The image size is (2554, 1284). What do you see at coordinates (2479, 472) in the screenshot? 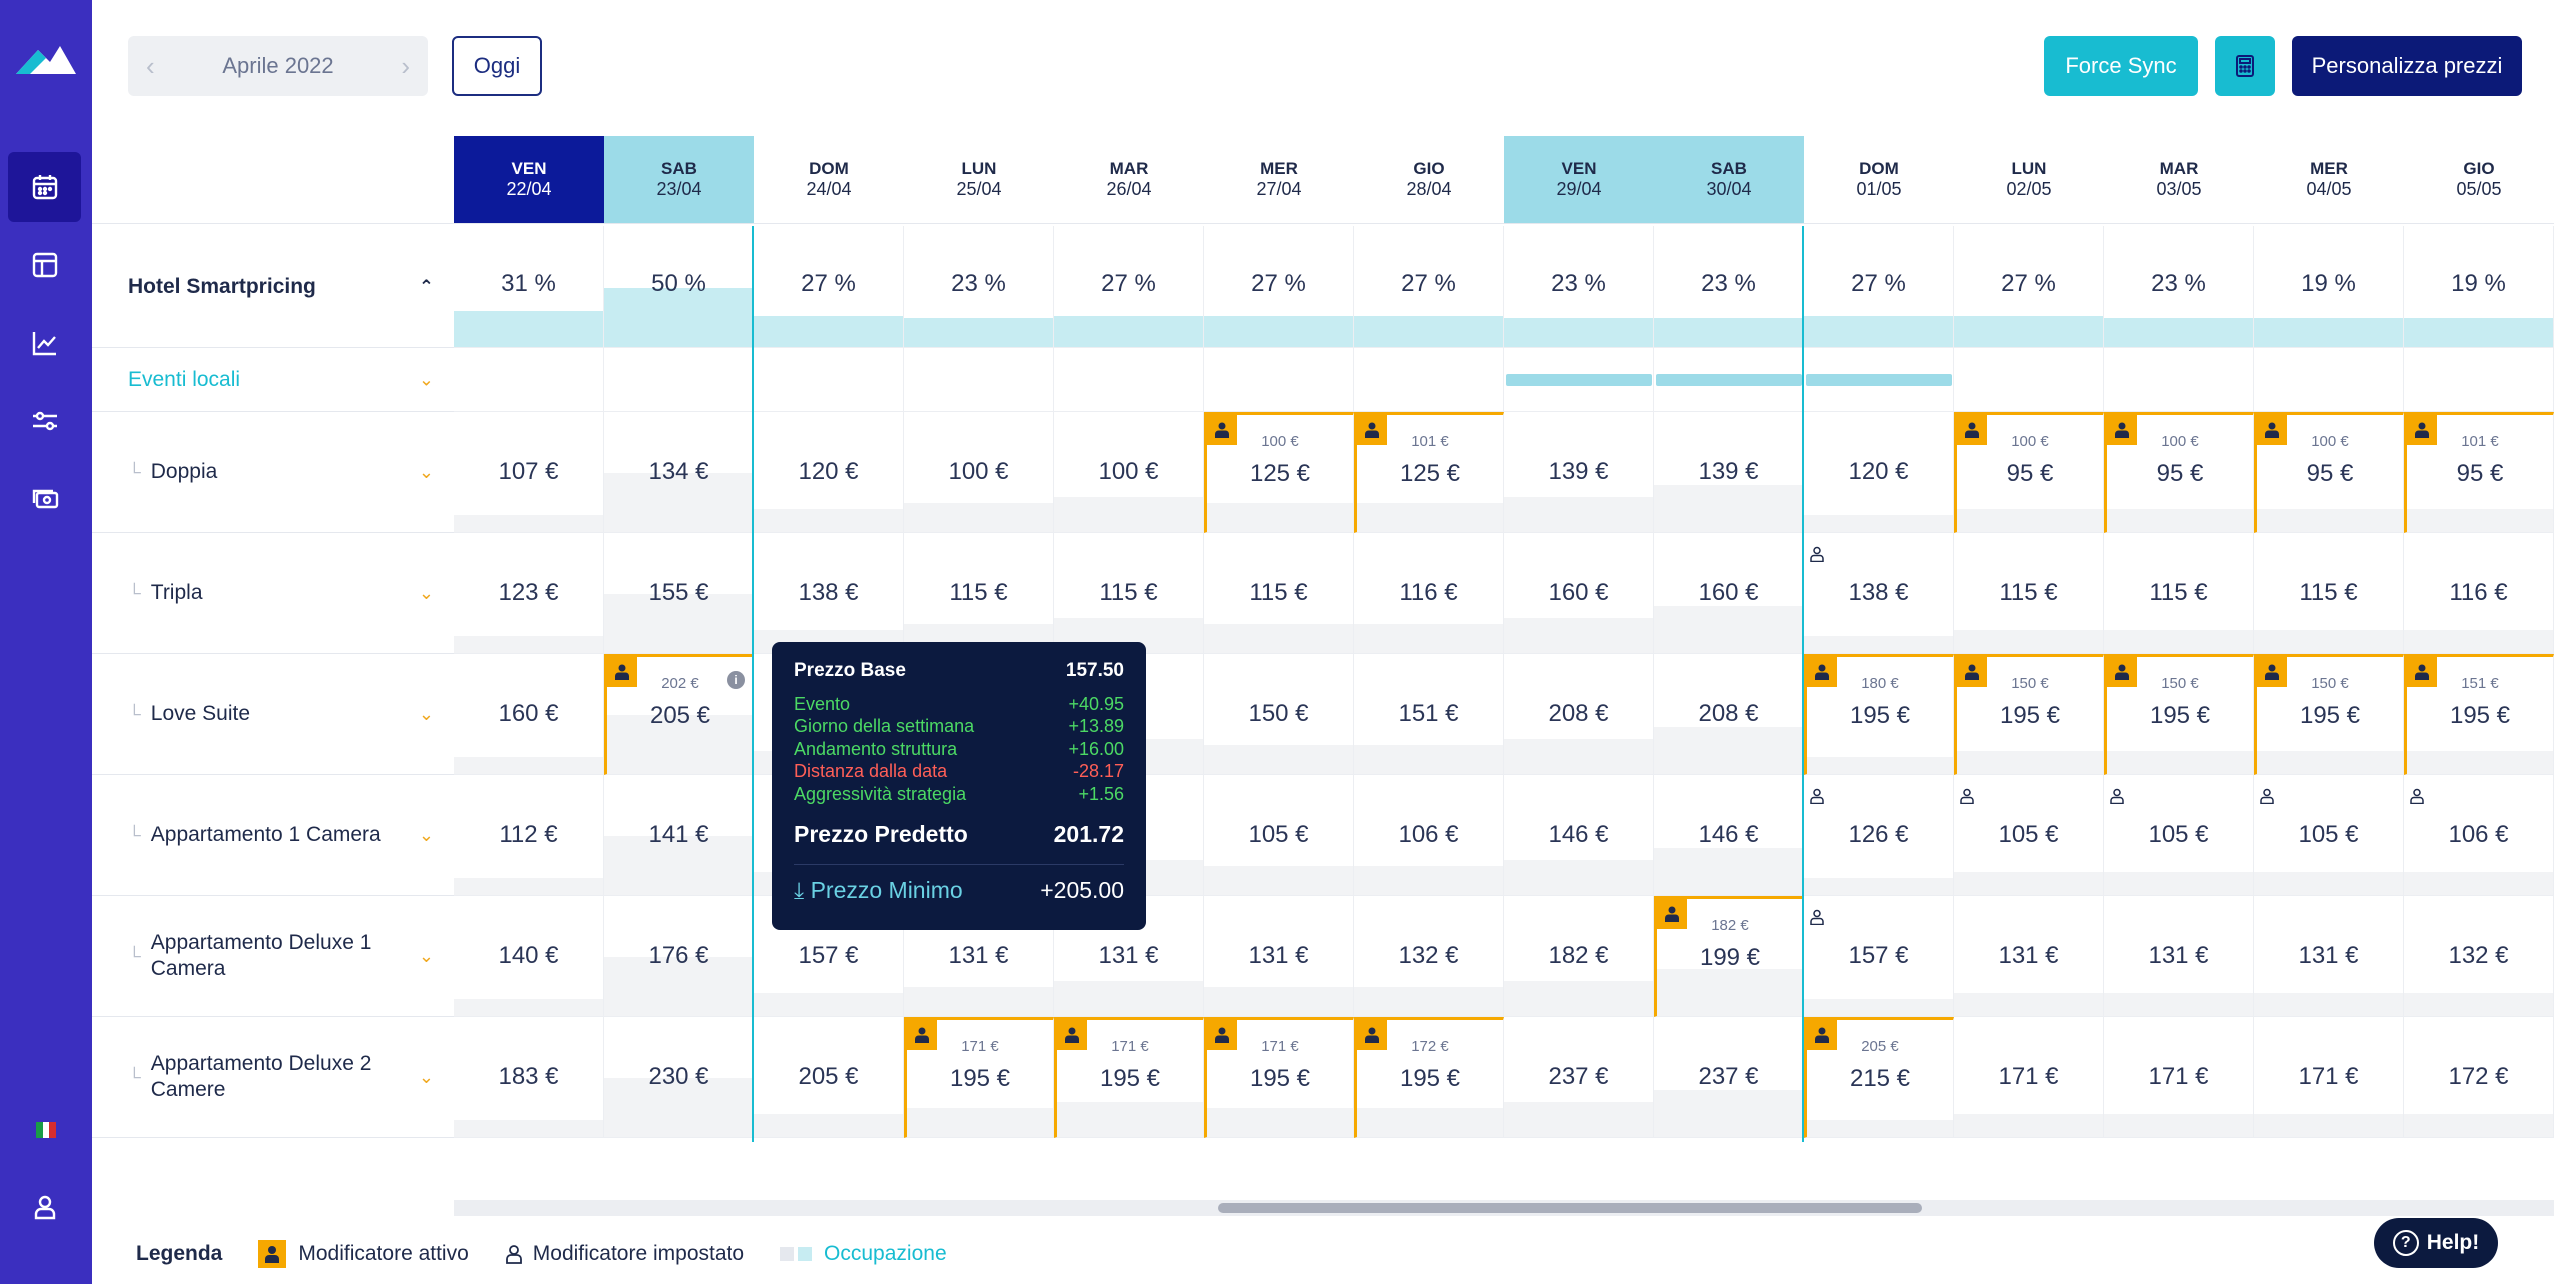
I see `price-cell: 101 € 95 €` at bounding box center [2479, 472].